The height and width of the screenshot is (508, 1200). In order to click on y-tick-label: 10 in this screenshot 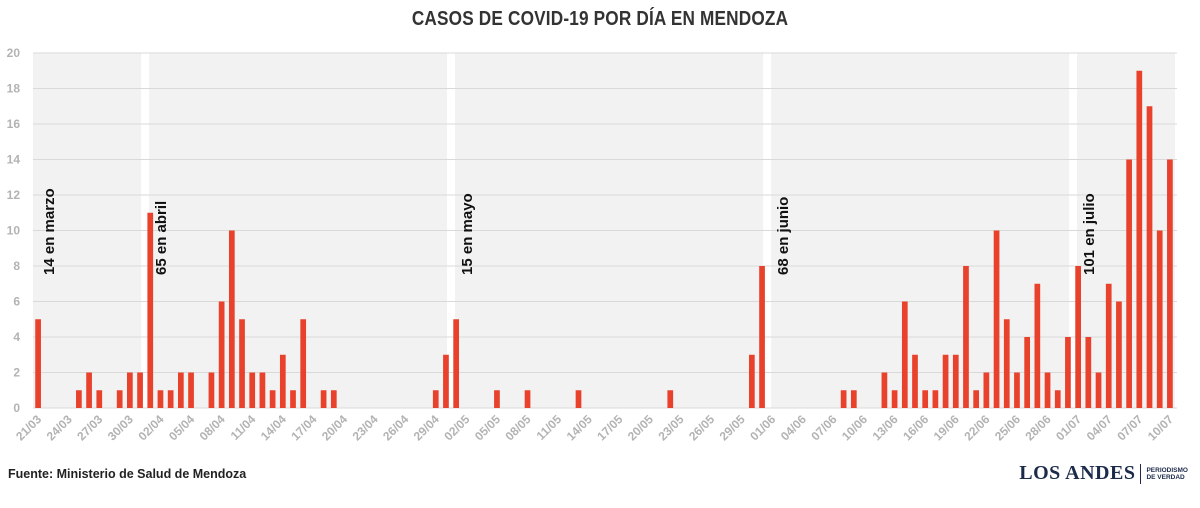, I will do `click(14, 231)`.